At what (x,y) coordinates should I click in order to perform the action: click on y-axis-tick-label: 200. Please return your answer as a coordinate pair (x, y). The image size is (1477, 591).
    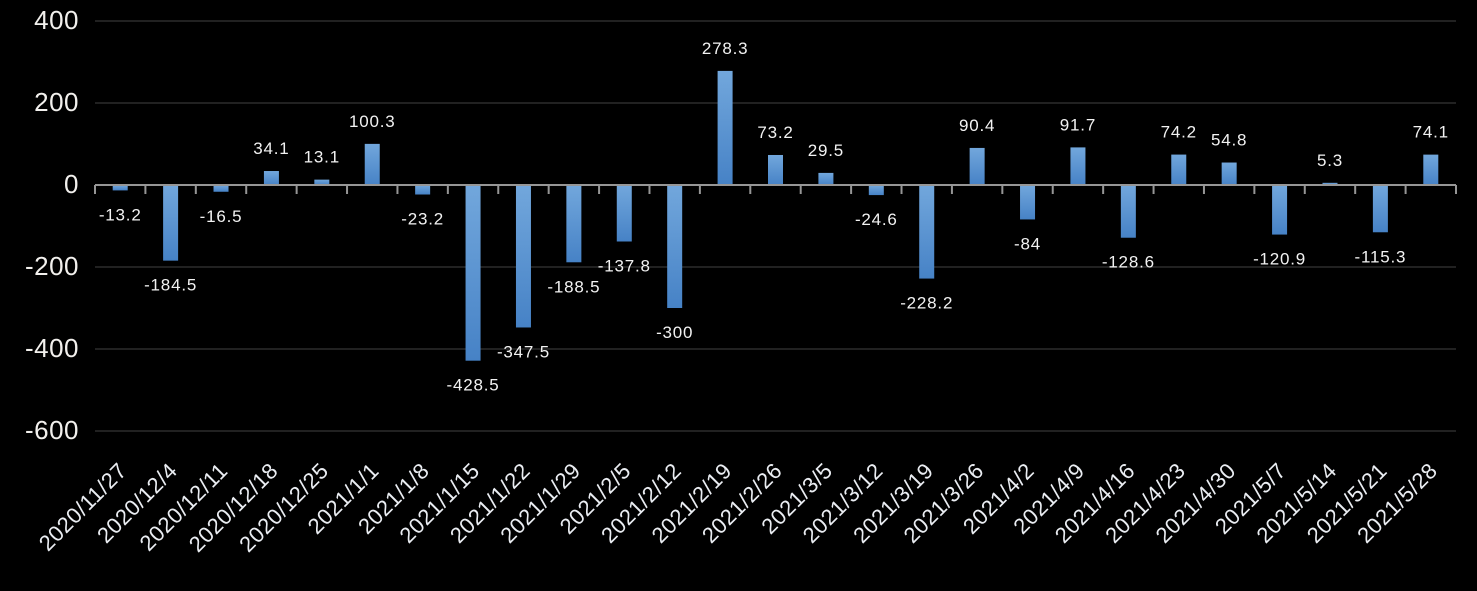
    Looking at the image, I should click on (56, 102).